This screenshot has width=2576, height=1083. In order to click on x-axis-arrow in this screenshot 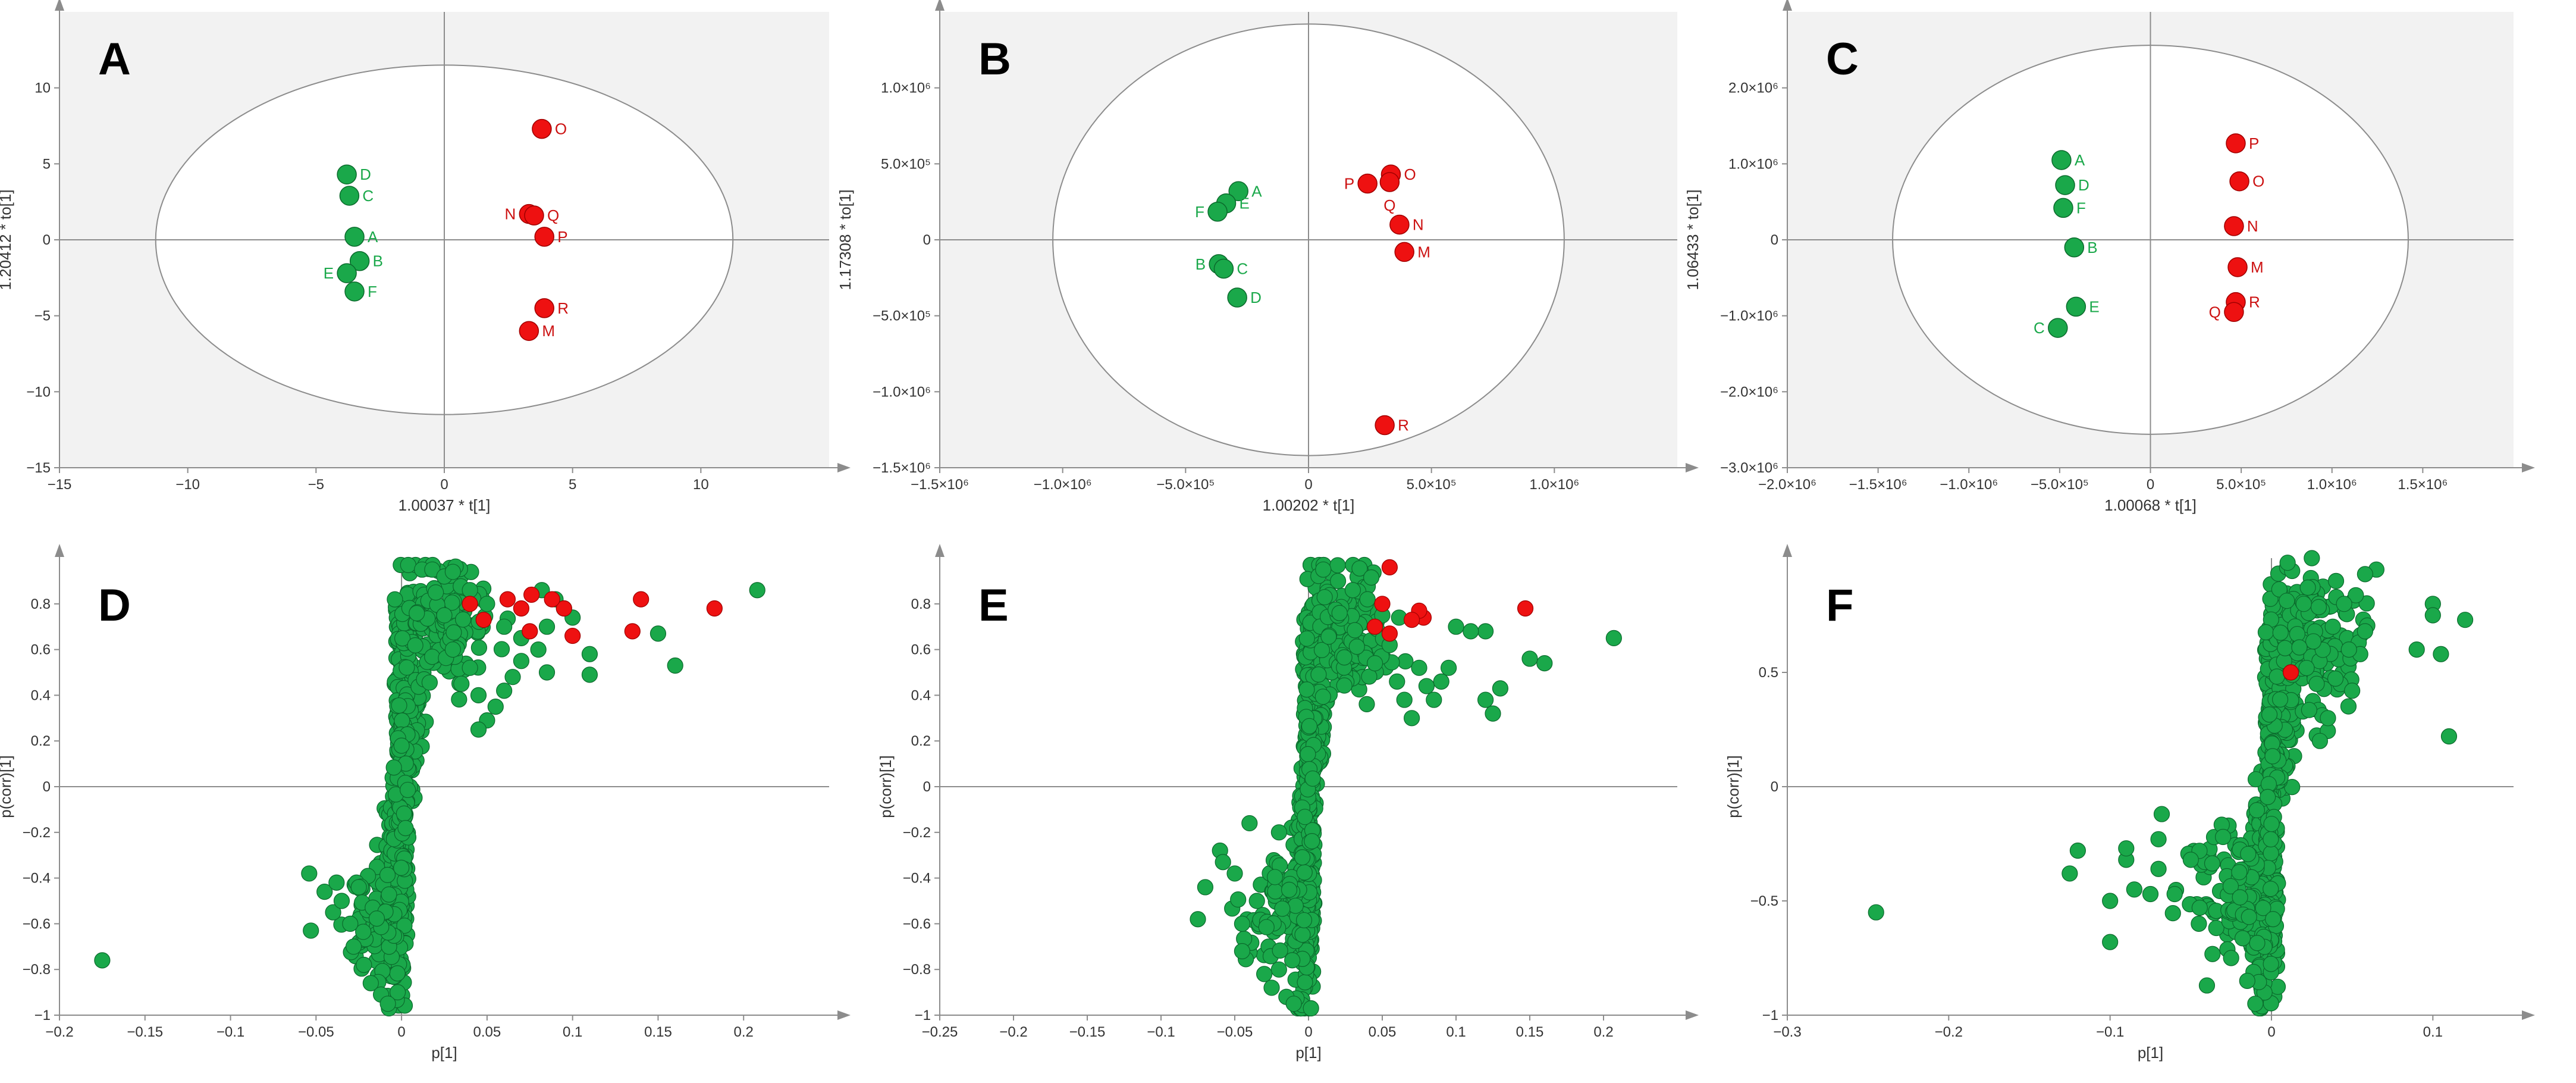, I will do `click(844, 467)`.